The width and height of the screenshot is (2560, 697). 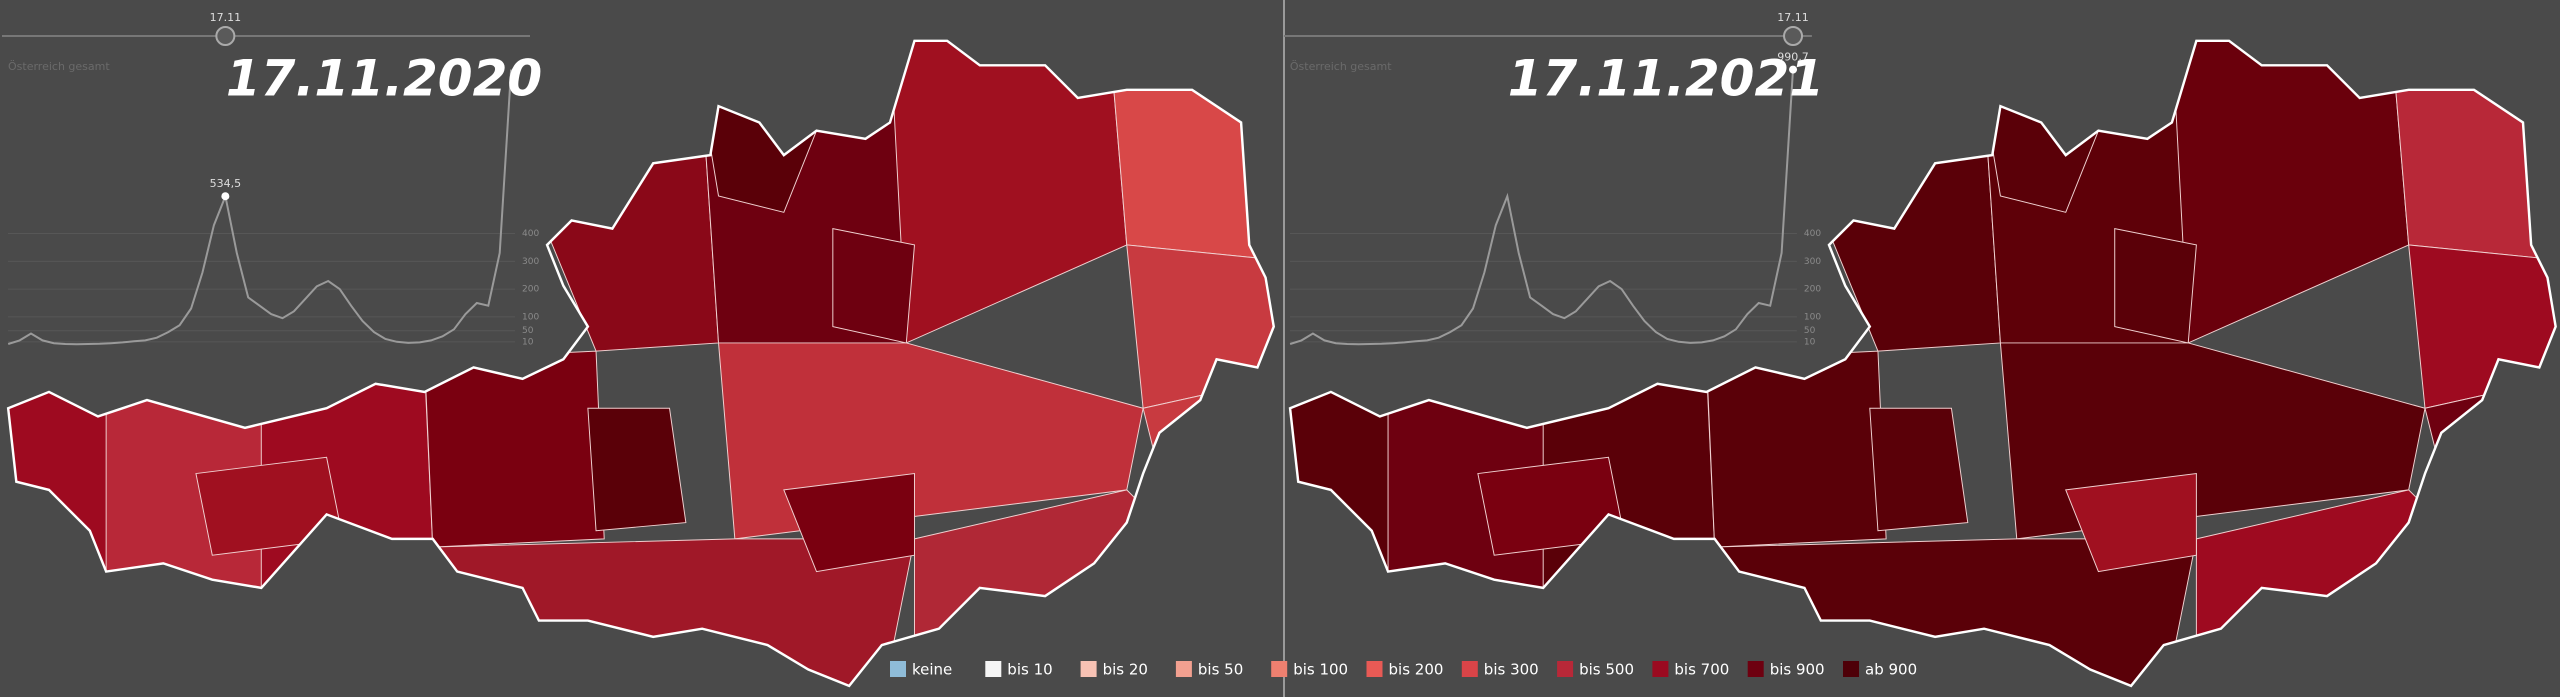 What do you see at coordinates (1891, 670) in the screenshot?
I see `legend-label: ab 900` at bounding box center [1891, 670].